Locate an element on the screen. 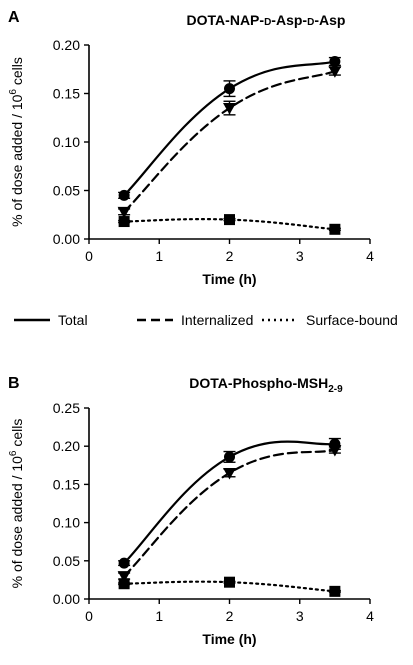 This screenshot has height=665, width=413. chart-title: DOTA-NAP-D-Asp-D-Asp is located at coordinates (266, 20).